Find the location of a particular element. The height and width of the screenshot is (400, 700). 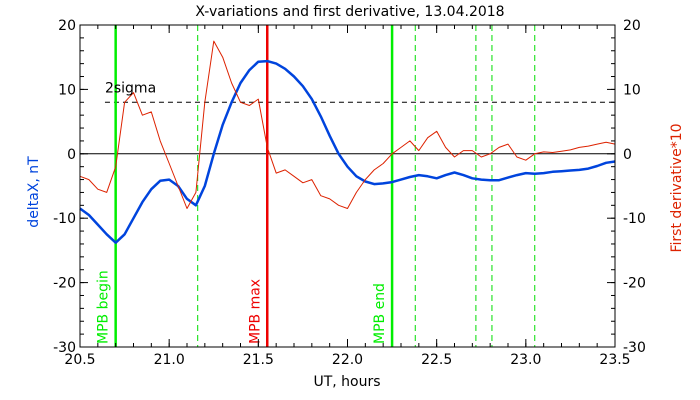

x-tick-label: 21.0 is located at coordinates (169, 360).